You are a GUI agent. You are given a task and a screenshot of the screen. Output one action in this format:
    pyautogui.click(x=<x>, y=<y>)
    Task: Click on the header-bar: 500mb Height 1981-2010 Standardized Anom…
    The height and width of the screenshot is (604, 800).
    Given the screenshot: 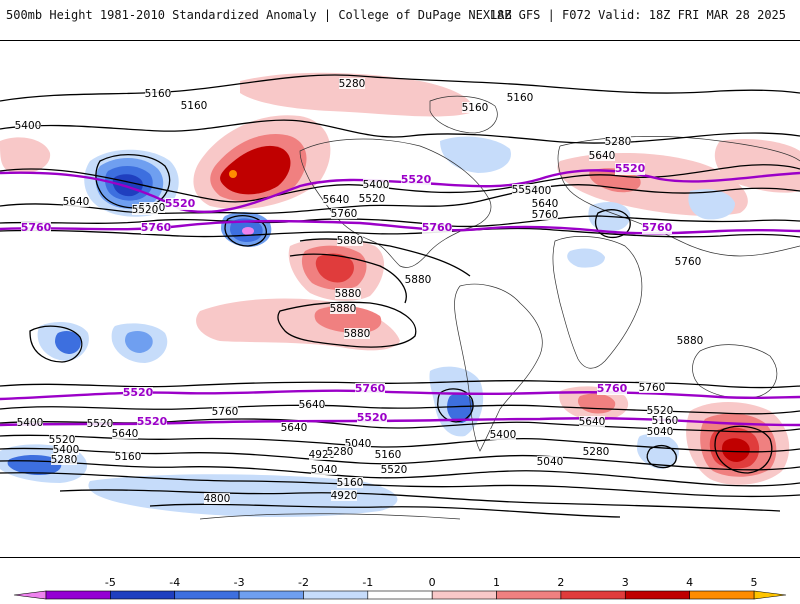 What is the action you would take?
    pyautogui.click(x=400, y=20)
    